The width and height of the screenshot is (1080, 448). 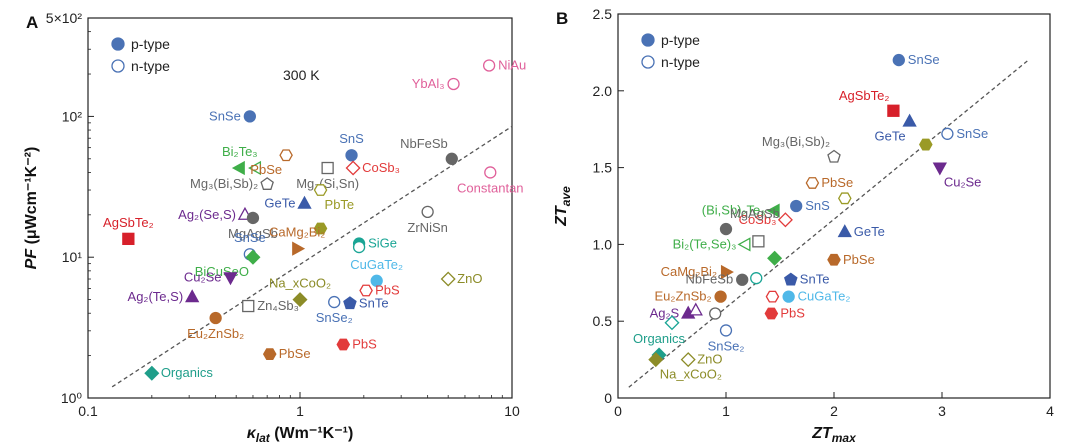 What do you see at coordinates (453, 84) in the screenshot?
I see `point-ybal` at bounding box center [453, 84].